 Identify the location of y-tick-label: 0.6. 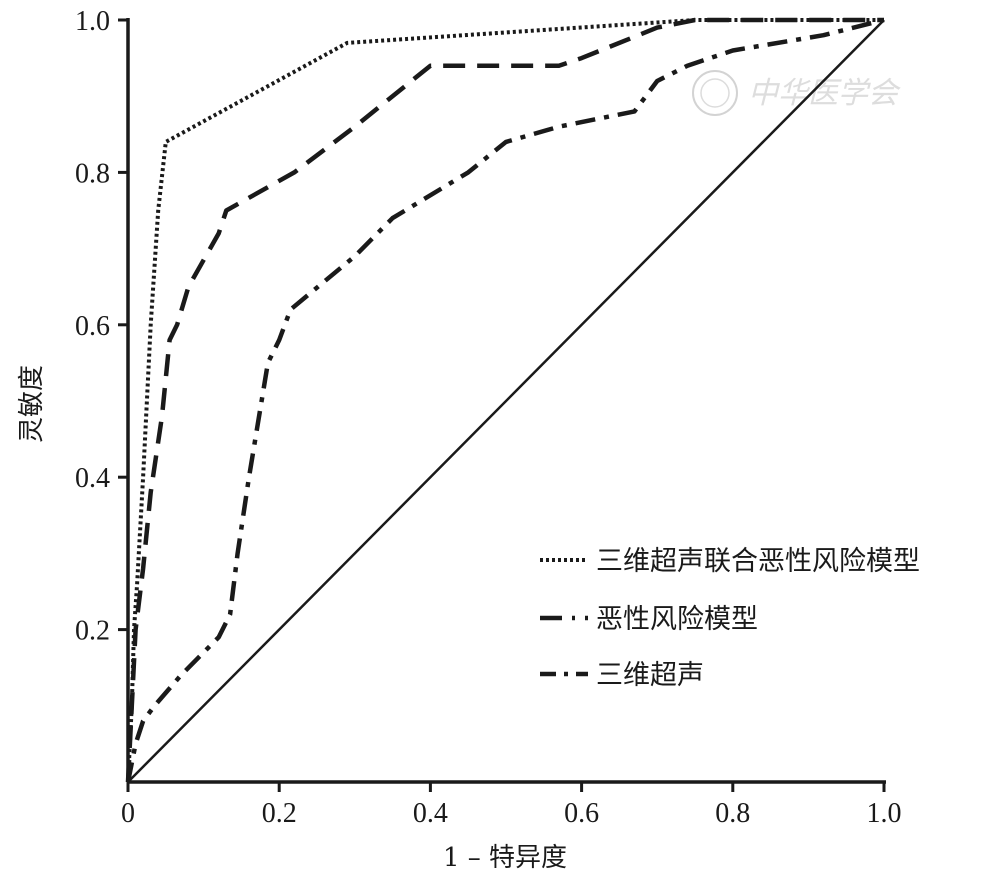
(92, 326).